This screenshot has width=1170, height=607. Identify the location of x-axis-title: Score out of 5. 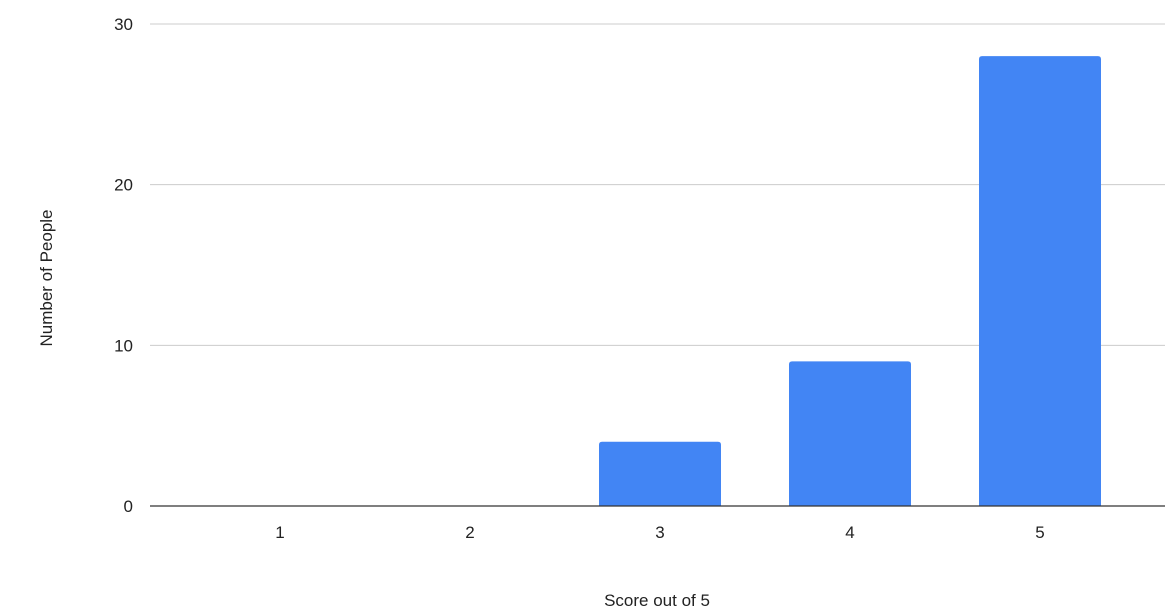
(657, 599).